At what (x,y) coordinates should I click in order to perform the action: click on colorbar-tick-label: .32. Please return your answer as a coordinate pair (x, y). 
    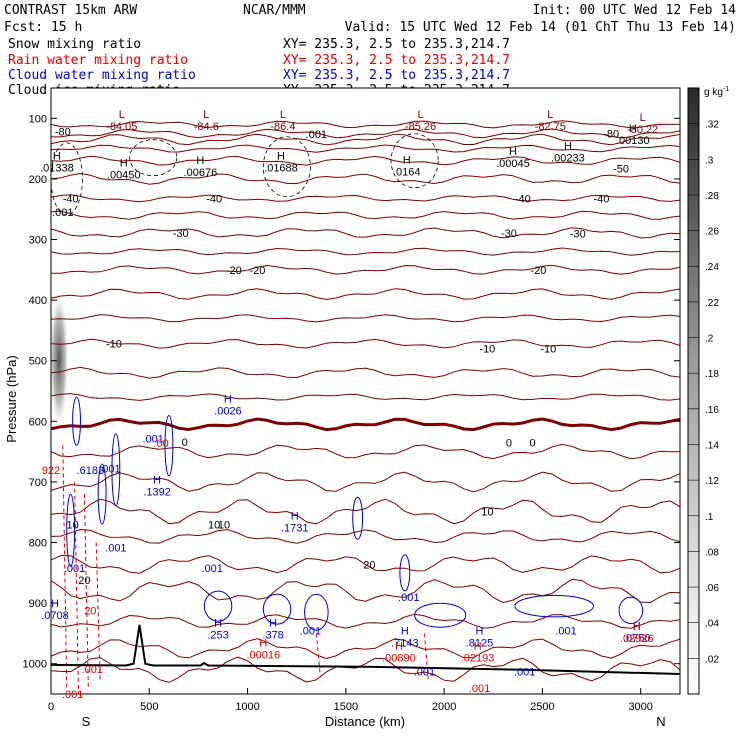
    Looking at the image, I should click on (712, 125).